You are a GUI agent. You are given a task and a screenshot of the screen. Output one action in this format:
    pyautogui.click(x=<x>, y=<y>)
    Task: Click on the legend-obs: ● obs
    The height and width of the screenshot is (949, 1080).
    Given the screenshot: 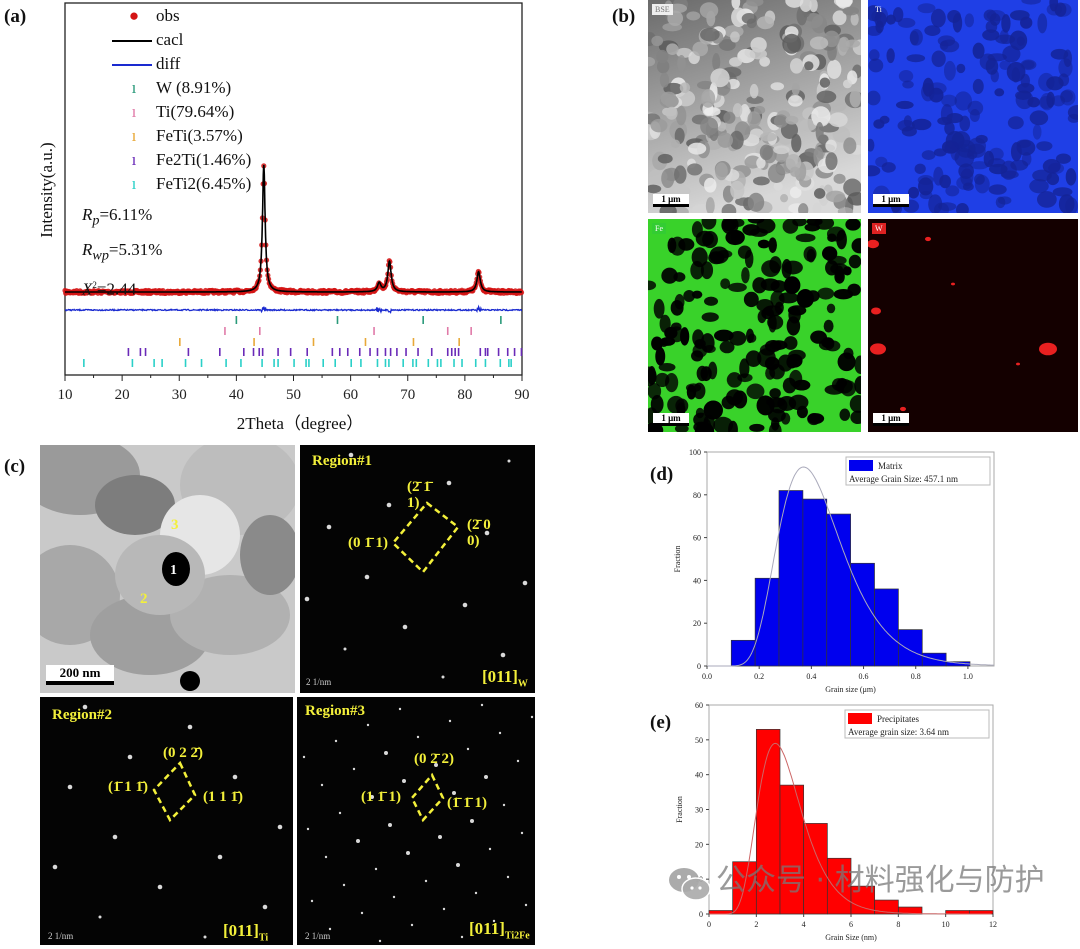 What is the action you would take?
    pyautogui.click(x=181, y=16)
    